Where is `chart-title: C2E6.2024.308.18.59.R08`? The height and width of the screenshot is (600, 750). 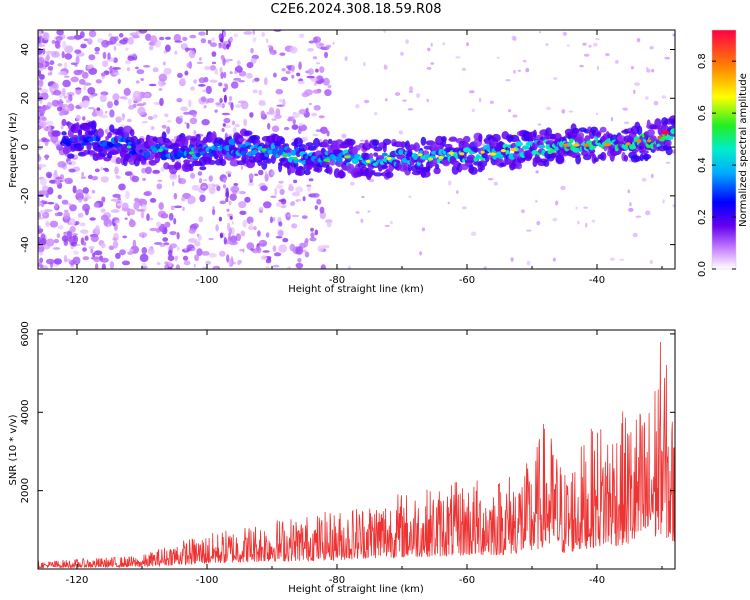
chart-title: C2E6.2024.308.18.59.R08 is located at coordinates (356, 9).